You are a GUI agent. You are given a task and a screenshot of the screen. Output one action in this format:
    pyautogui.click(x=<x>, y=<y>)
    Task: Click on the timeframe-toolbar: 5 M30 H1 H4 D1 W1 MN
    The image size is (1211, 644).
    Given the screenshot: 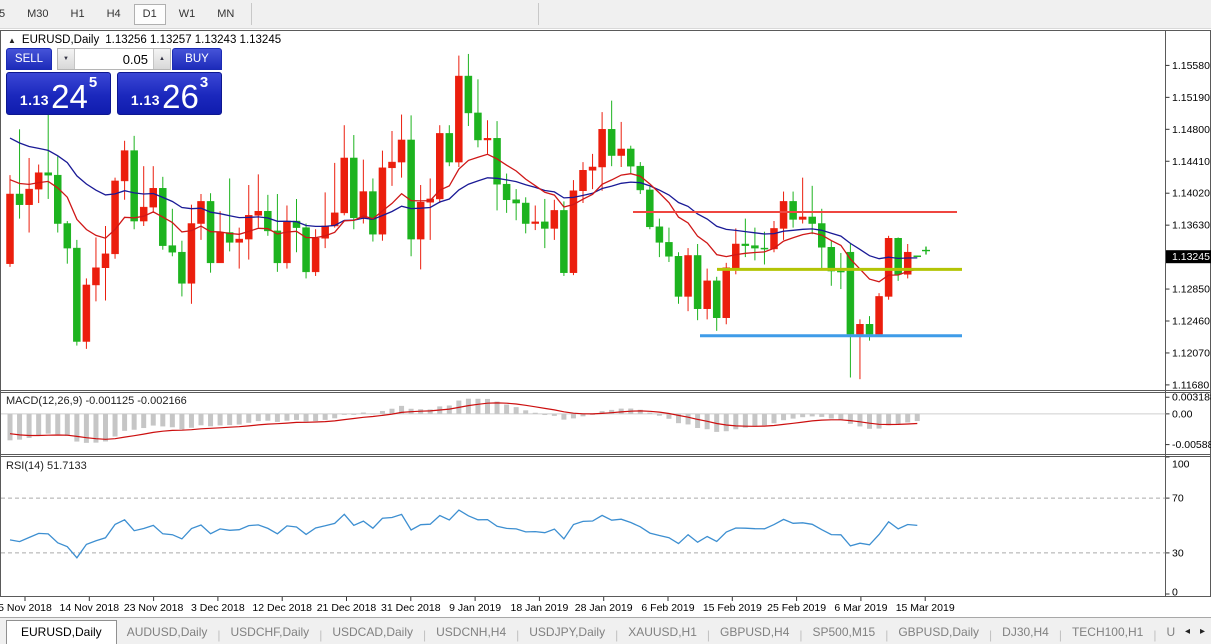 What is the action you would take?
    pyautogui.click(x=605, y=14)
    